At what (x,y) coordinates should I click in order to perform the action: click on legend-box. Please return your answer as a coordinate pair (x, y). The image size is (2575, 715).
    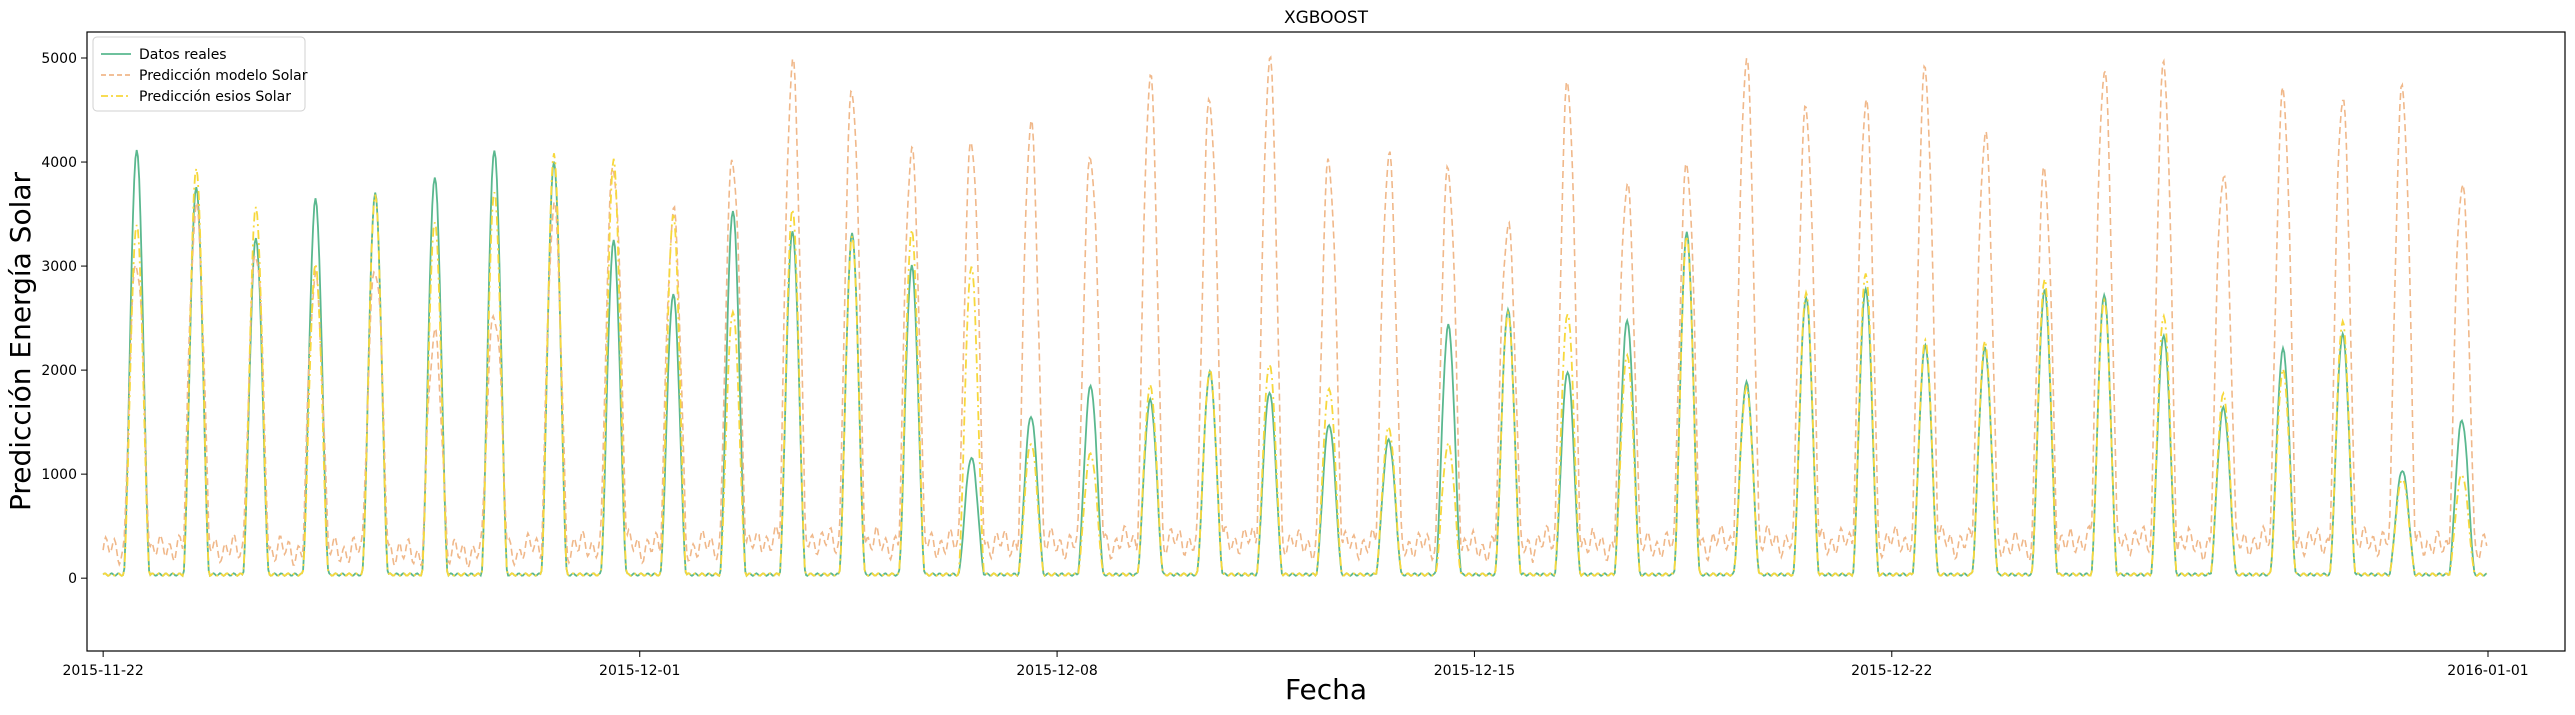
    Looking at the image, I should click on (199, 74).